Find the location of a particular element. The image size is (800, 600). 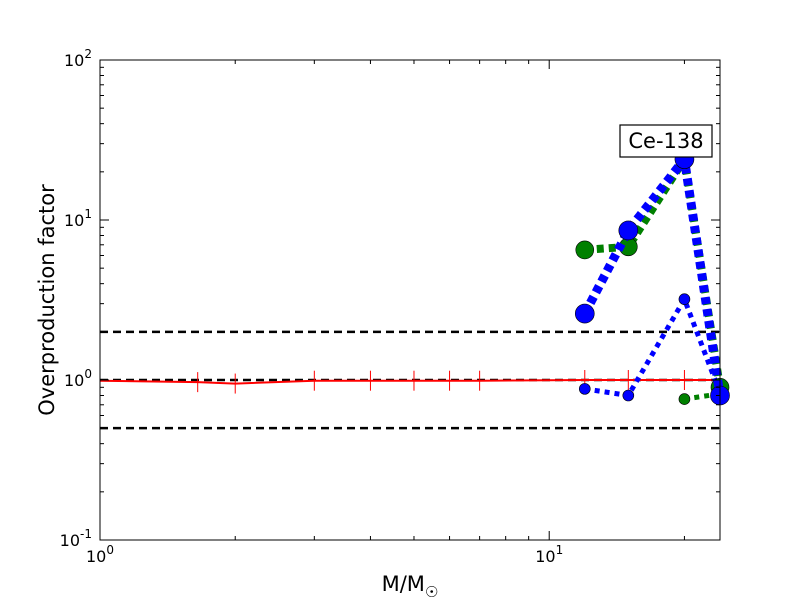

y-tick-exp: 1 is located at coordinates (88, 214).